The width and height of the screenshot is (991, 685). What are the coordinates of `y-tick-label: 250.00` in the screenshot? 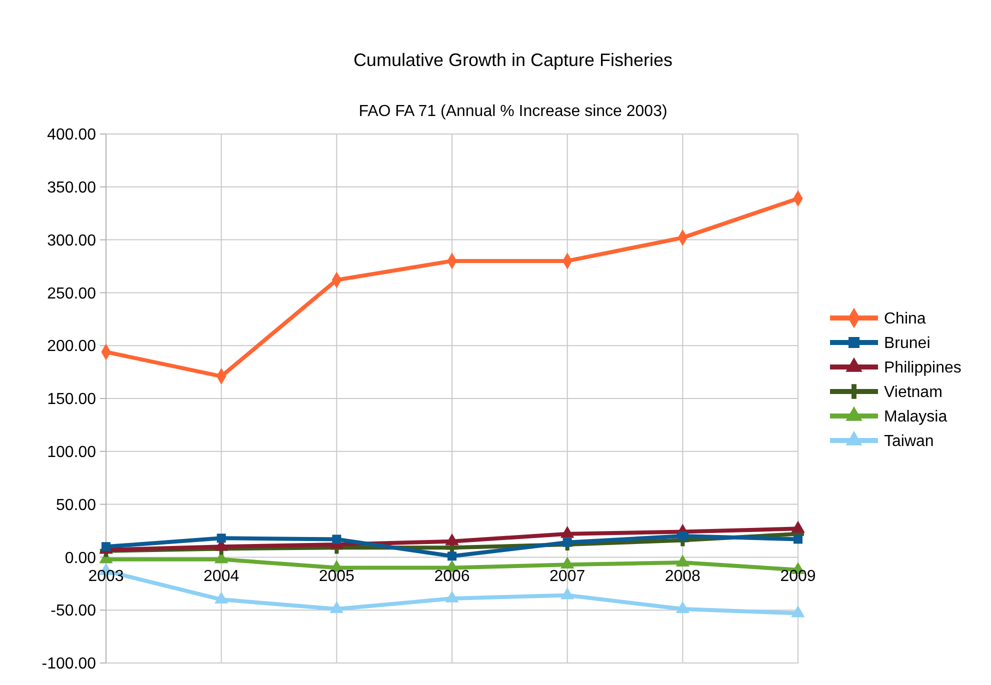 It's located at (71, 293).